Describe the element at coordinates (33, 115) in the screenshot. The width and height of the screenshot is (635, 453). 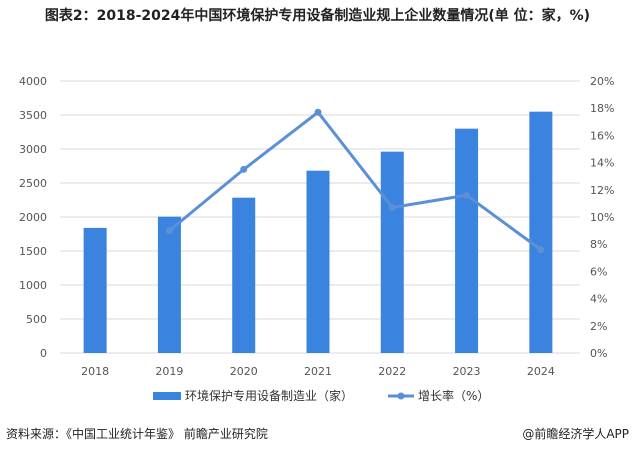
I see `y-left-tick: 3500` at that location.